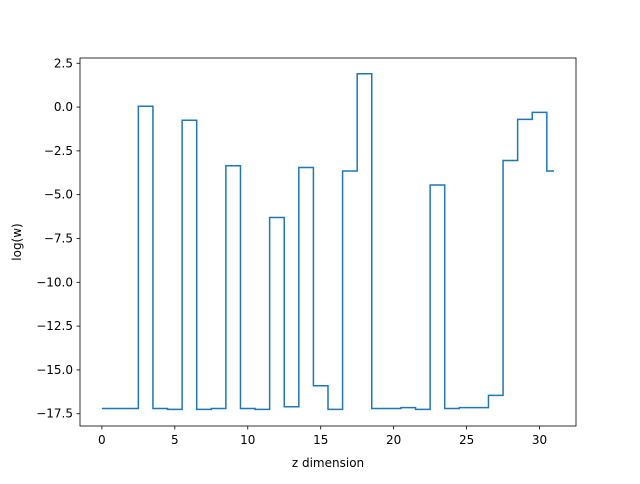  I want to click on y-tick-label: −5.0, so click(58, 195).